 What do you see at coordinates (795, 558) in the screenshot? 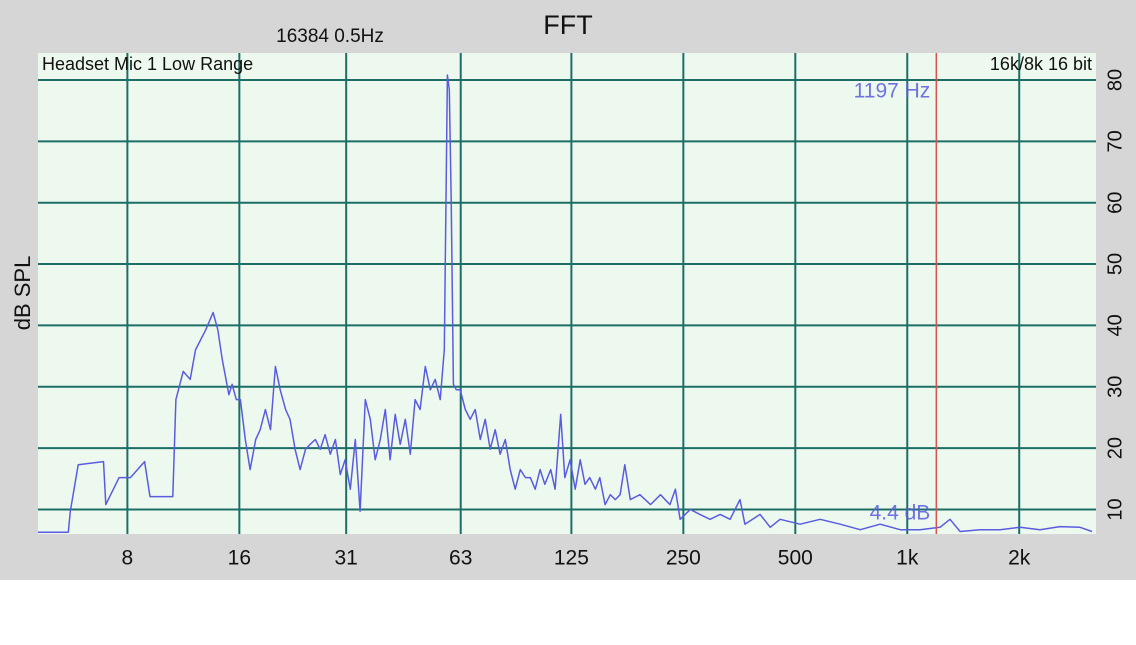
I see `x-tick-label: 500` at bounding box center [795, 558].